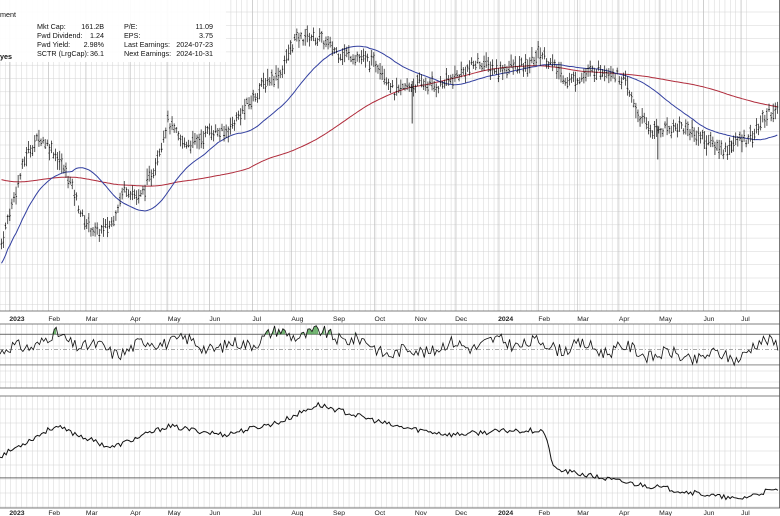 The image size is (780, 516). I want to click on title-suffix: yes, so click(6, 56).